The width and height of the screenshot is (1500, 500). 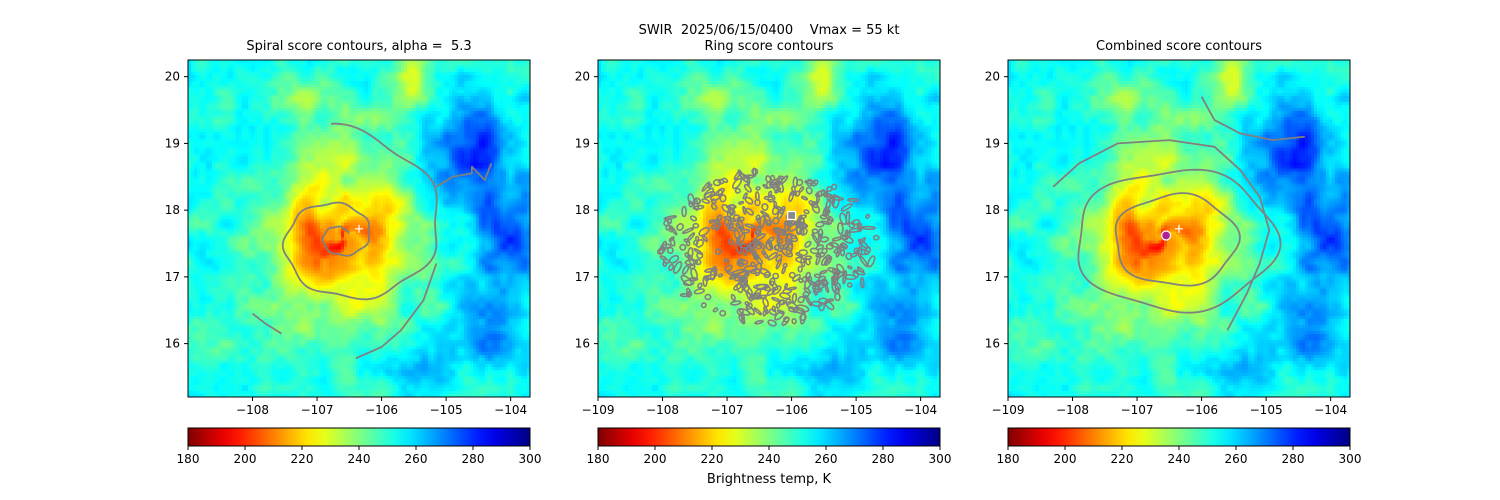 What do you see at coordinates (769, 30) in the screenshot?
I see `figure-suptitle: SWIR 2025/06/15/0400 Vmax = 55 kt` at bounding box center [769, 30].